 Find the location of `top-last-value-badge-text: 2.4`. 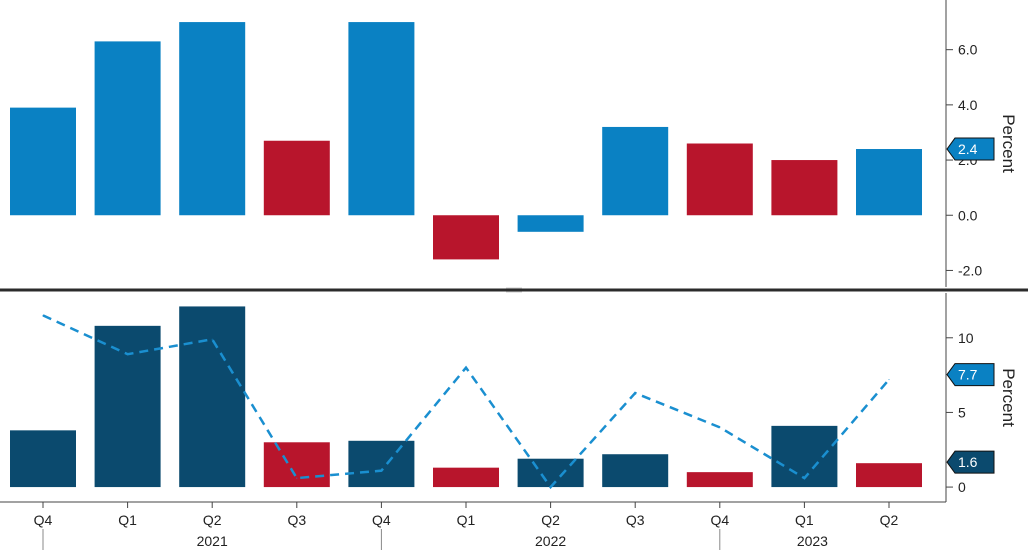

top-last-value-badge-text: 2.4 is located at coordinates (968, 149).